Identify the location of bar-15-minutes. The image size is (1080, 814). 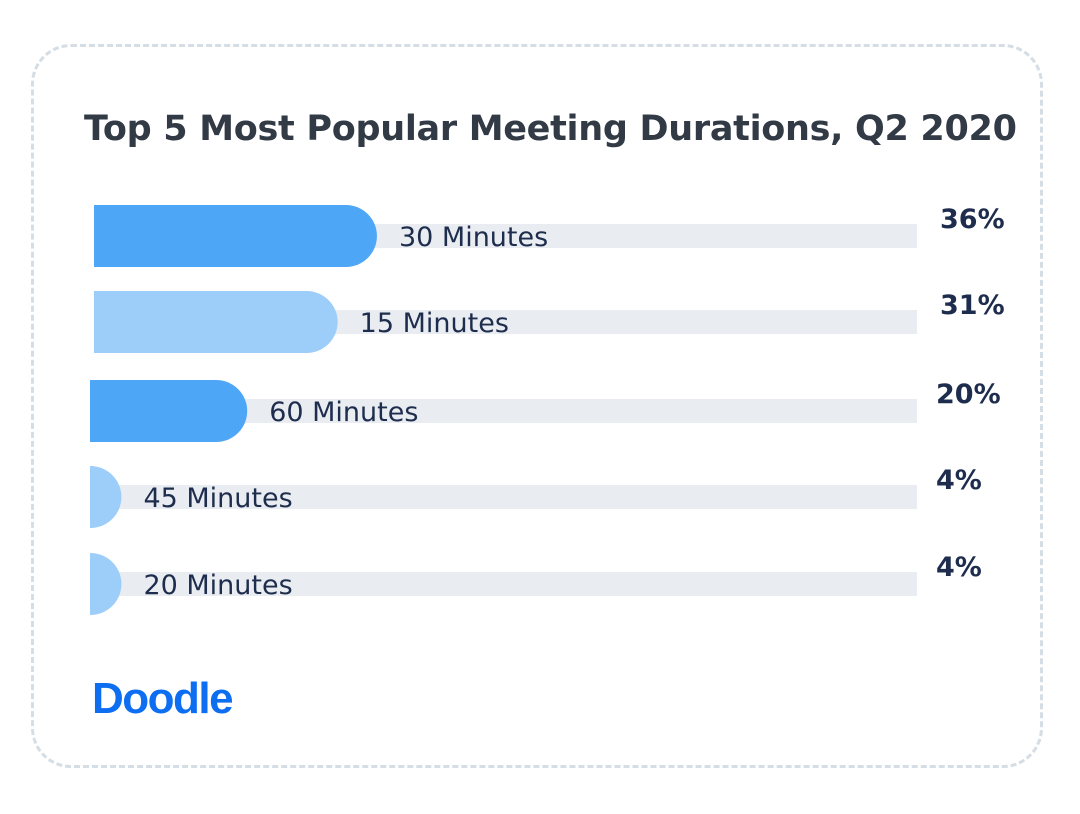
(216, 322).